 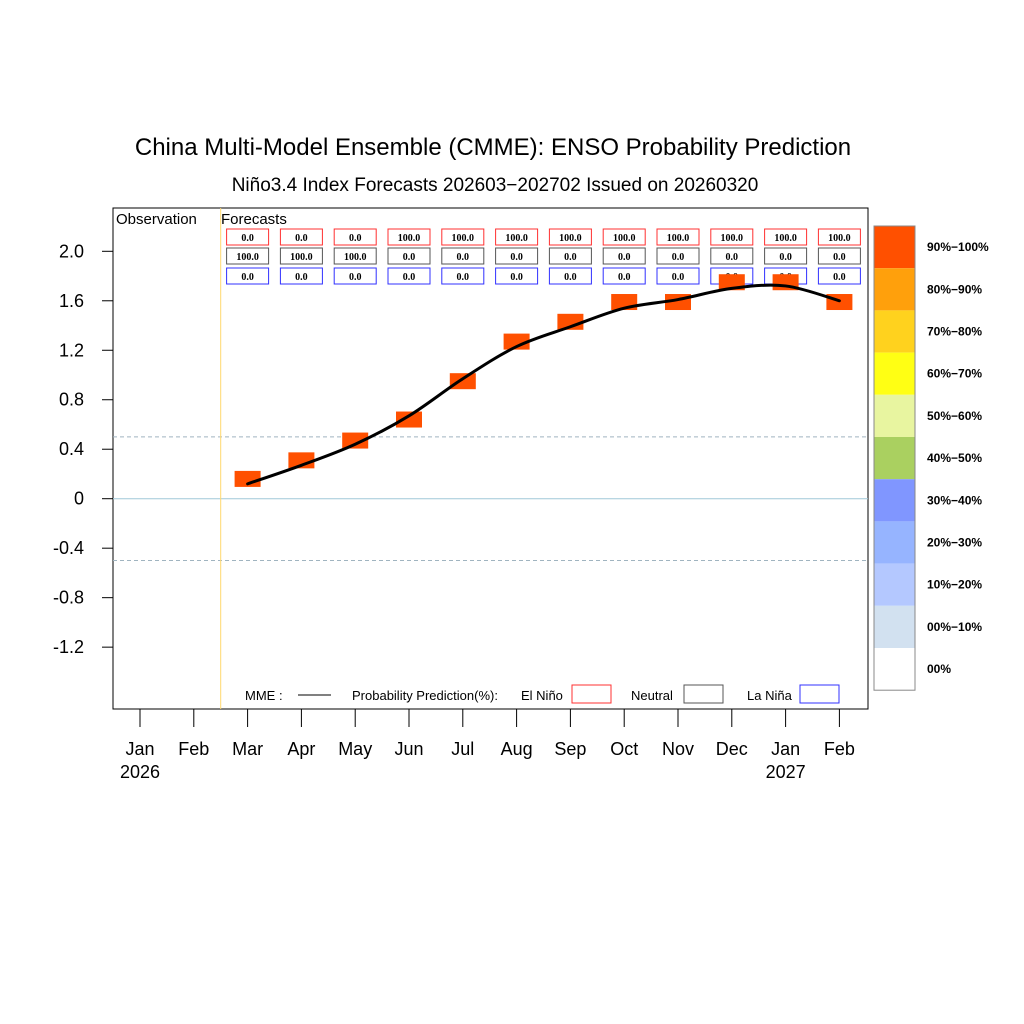 What do you see at coordinates (301, 749) in the screenshot?
I see `x-tick-label: Apr` at bounding box center [301, 749].